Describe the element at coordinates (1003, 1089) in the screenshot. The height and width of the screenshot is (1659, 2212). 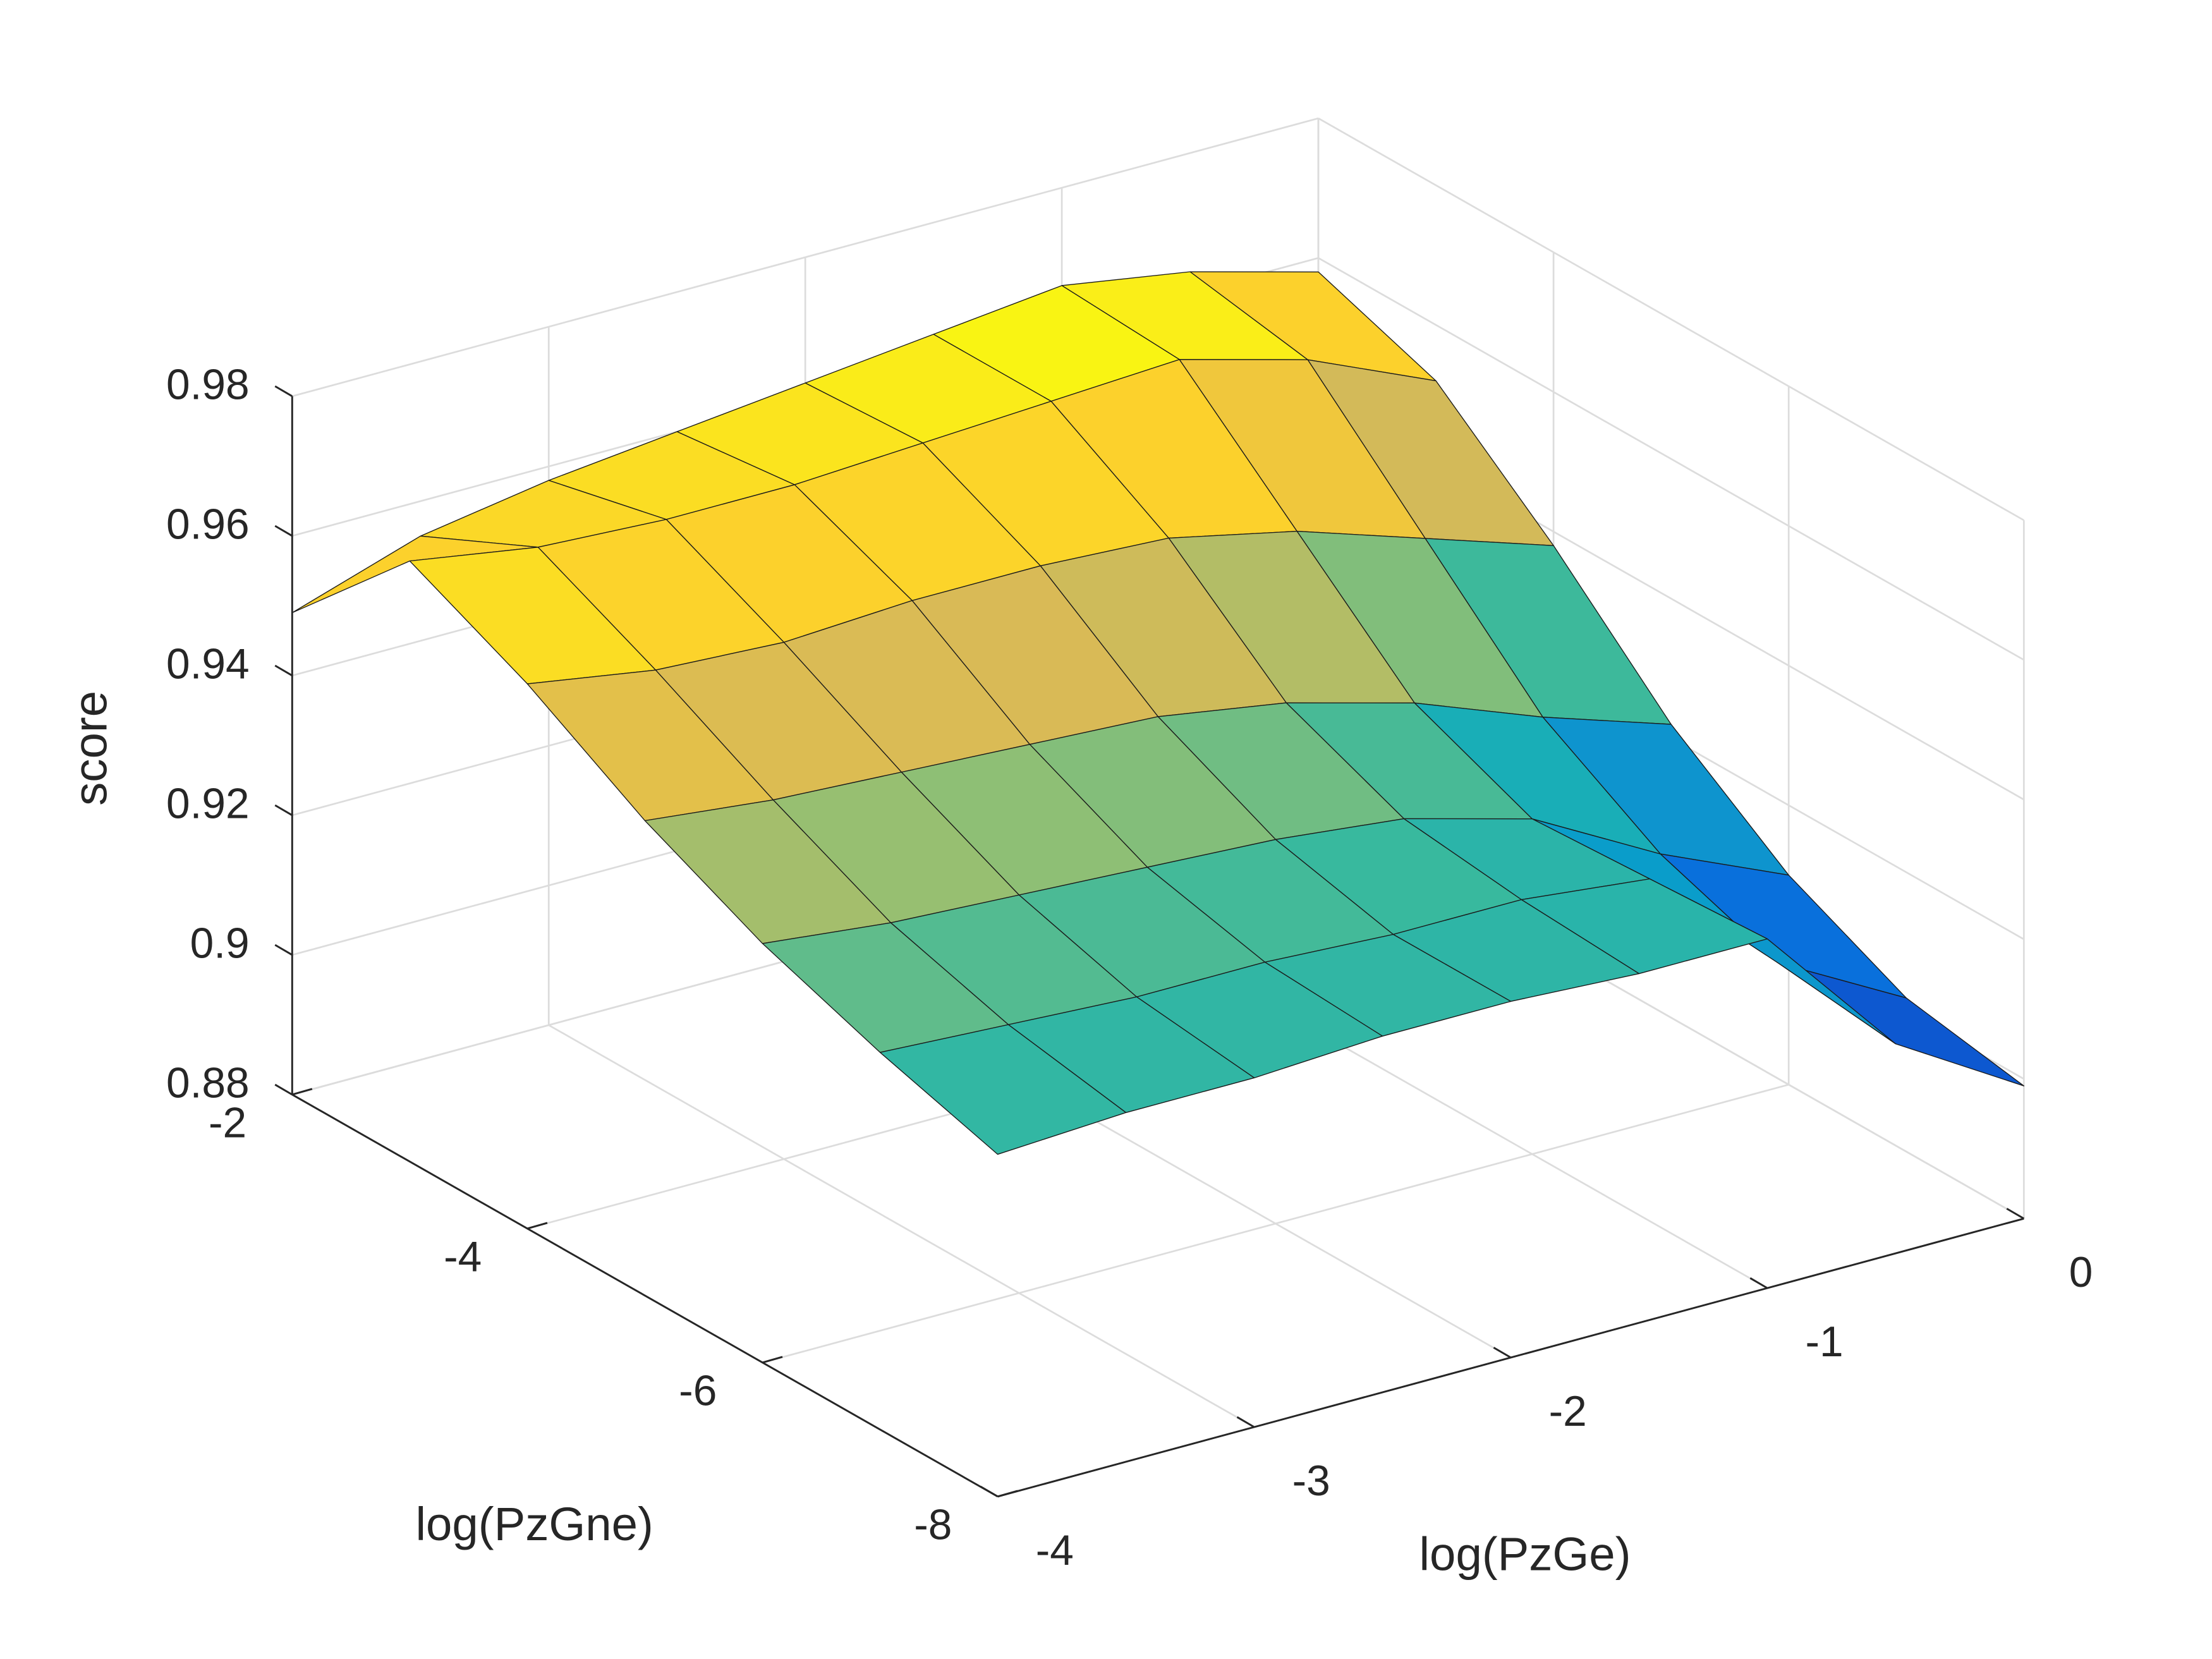
I see `surface-patch` at that location.